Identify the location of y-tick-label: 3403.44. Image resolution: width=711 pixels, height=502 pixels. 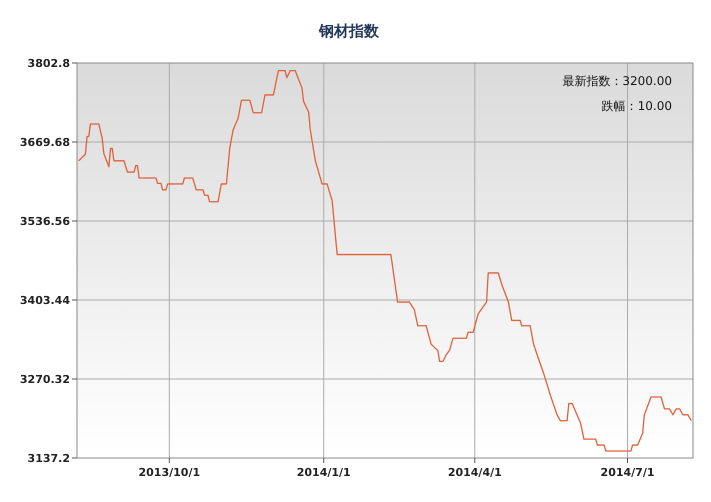
(45, 300).